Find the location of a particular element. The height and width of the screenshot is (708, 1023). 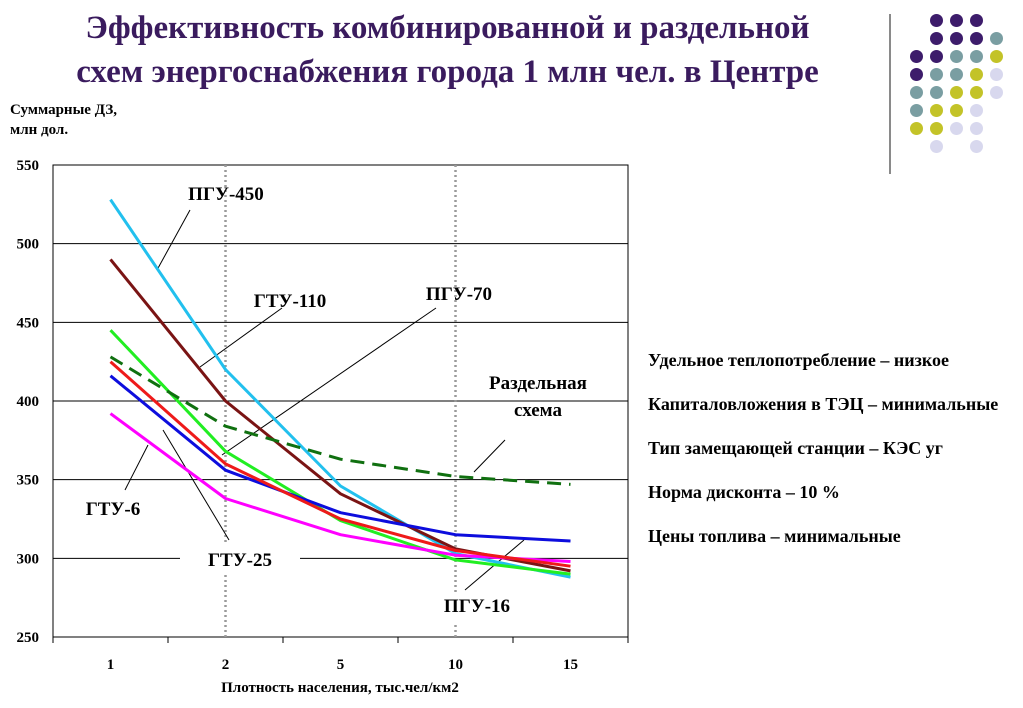

x-tick-label: 15 is located at coordinates (570, 665).